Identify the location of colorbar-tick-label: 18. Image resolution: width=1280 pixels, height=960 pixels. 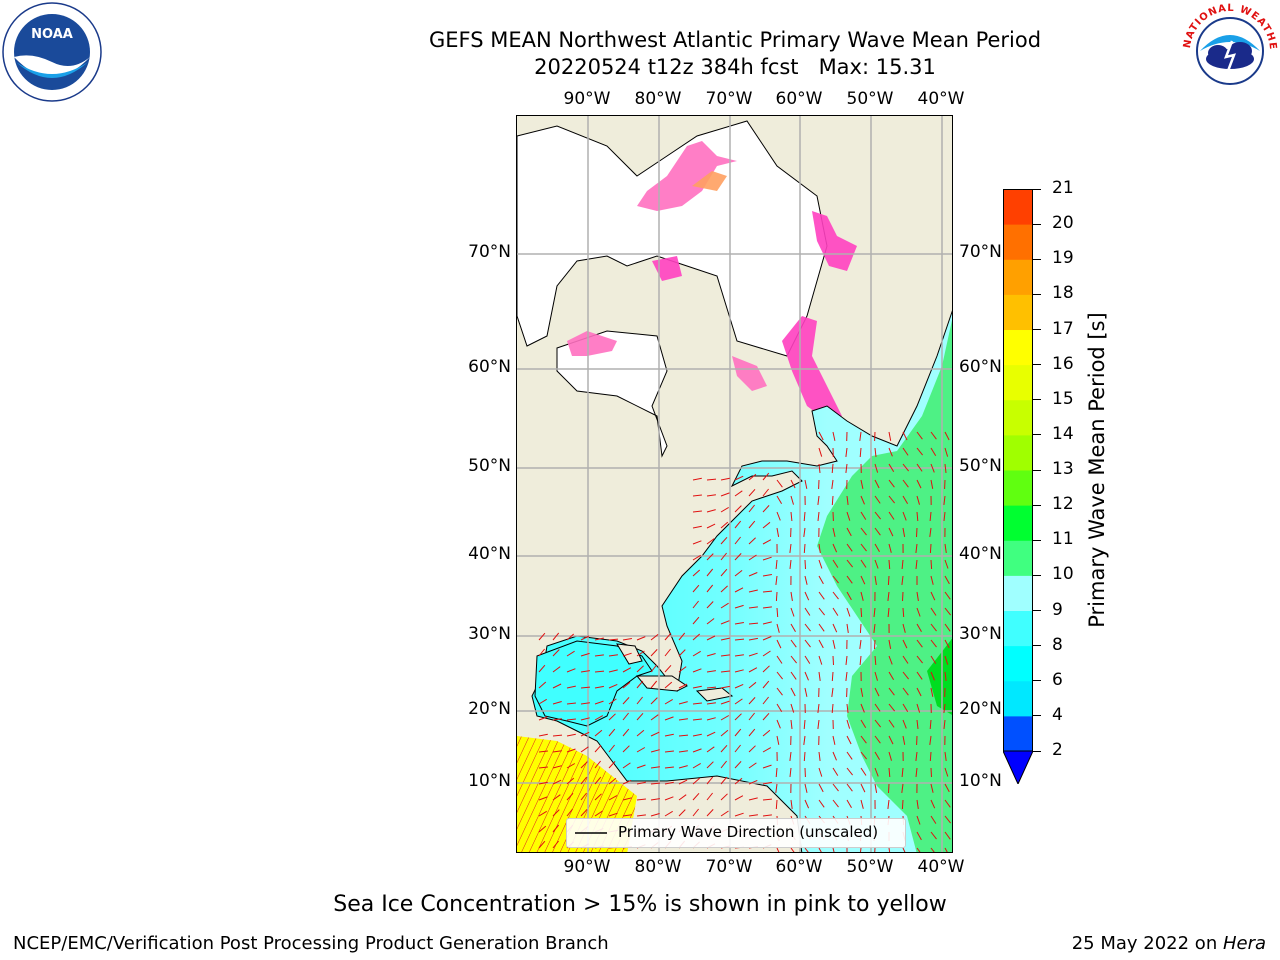
(1063, 293).